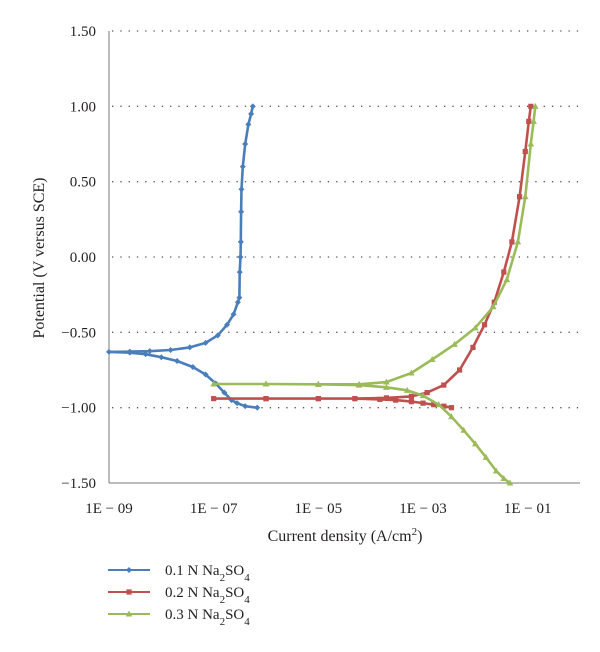 Image resolution: width=600 pixels, height=652 pixels. What do you see at coordinates (415, 532) in the screenshot?
I see `x-axis-label-sup: 2` at bounding box center [415, 532].